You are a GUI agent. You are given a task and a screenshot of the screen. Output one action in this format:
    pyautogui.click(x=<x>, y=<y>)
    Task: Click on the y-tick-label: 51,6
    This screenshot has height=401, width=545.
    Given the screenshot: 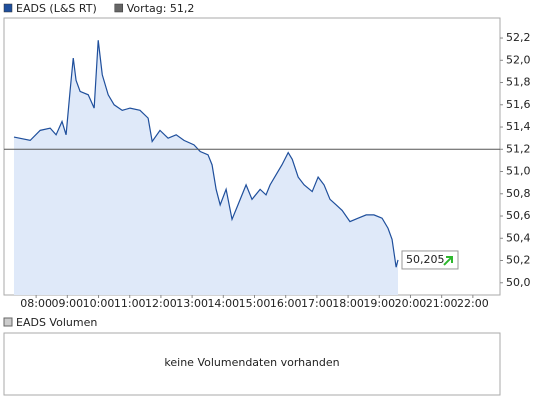 What is the action you would take?
    pyautogui.click(x=518, y=104)
    